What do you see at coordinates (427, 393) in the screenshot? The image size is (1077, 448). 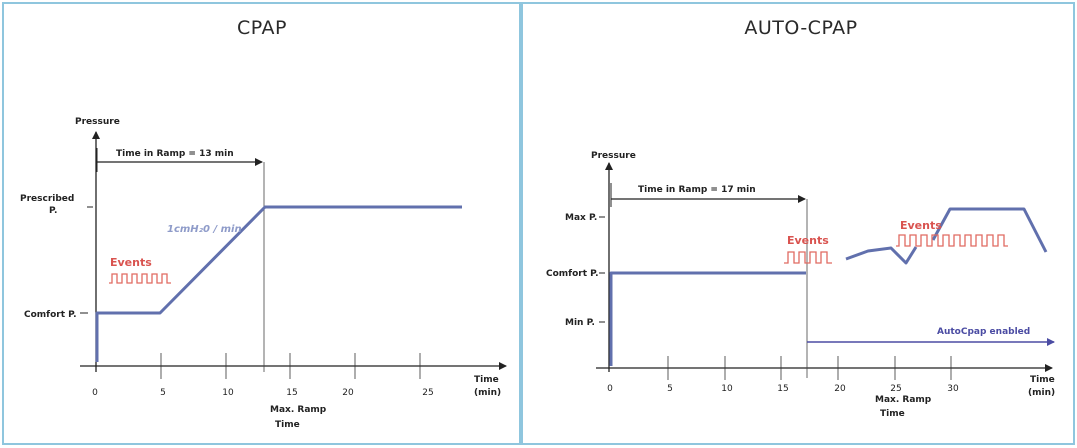 I see `cpap-x-tick-25: 25` at bounding box center [427, 393].